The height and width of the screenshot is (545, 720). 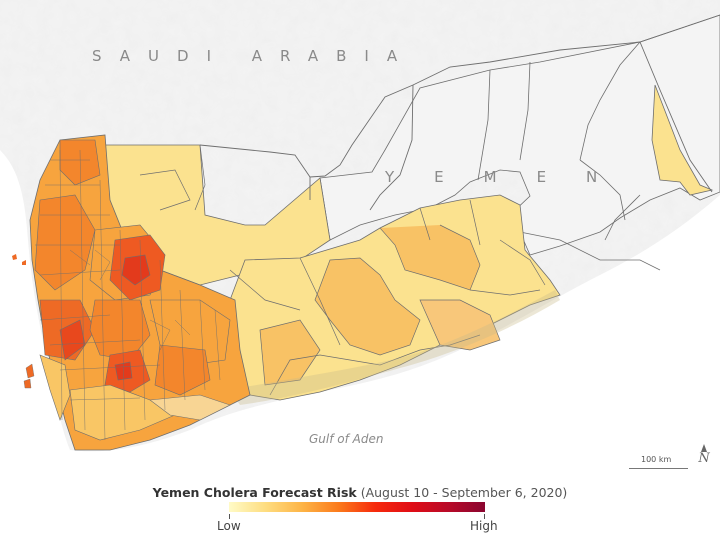 What do you see at coordinates (464, 492) in the screenshot?
I see `legend-title-dates: (August 10 - September 6, 2020)` at bounding box center [464, 492].